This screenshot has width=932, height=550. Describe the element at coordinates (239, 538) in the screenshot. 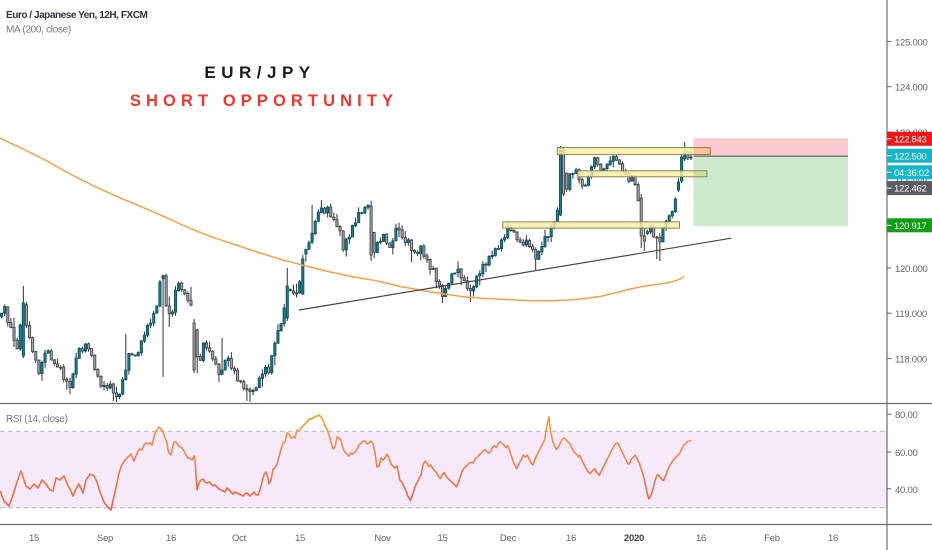

I see `svg-text: Oct` at that location.